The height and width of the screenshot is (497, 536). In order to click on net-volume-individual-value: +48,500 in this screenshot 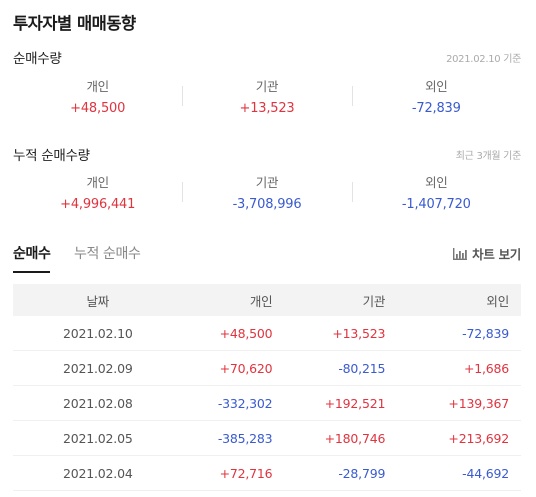, I will do `click(98, 108)`.